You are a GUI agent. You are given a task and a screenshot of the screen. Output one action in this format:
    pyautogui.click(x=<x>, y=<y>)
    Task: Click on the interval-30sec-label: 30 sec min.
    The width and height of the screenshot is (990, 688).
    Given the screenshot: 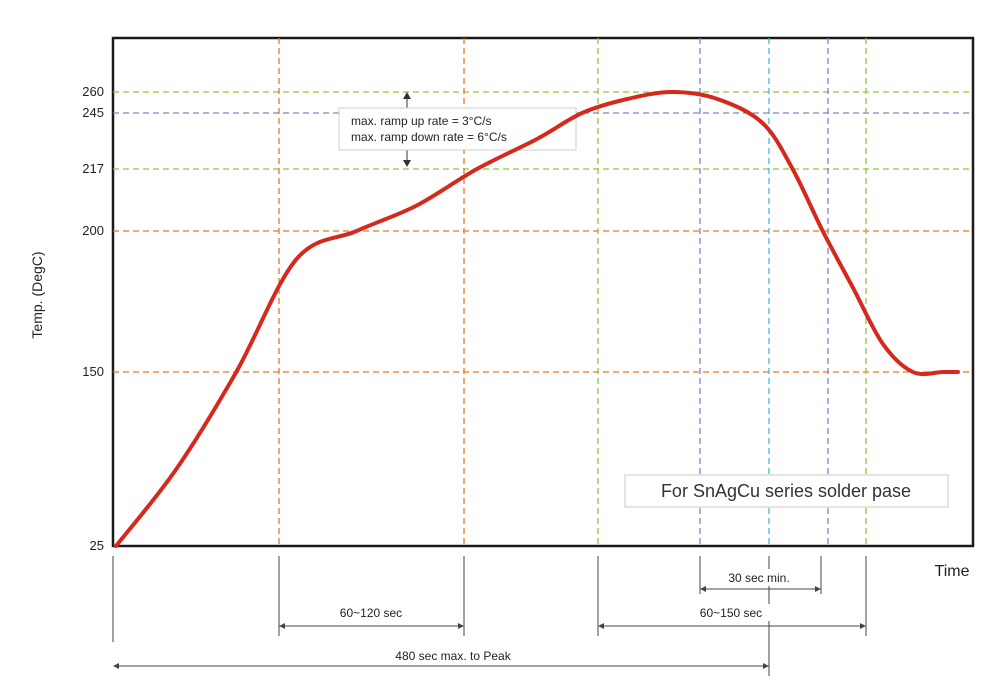 What is the action you would take?
    pyautogui.click(x=758, y=578)
    